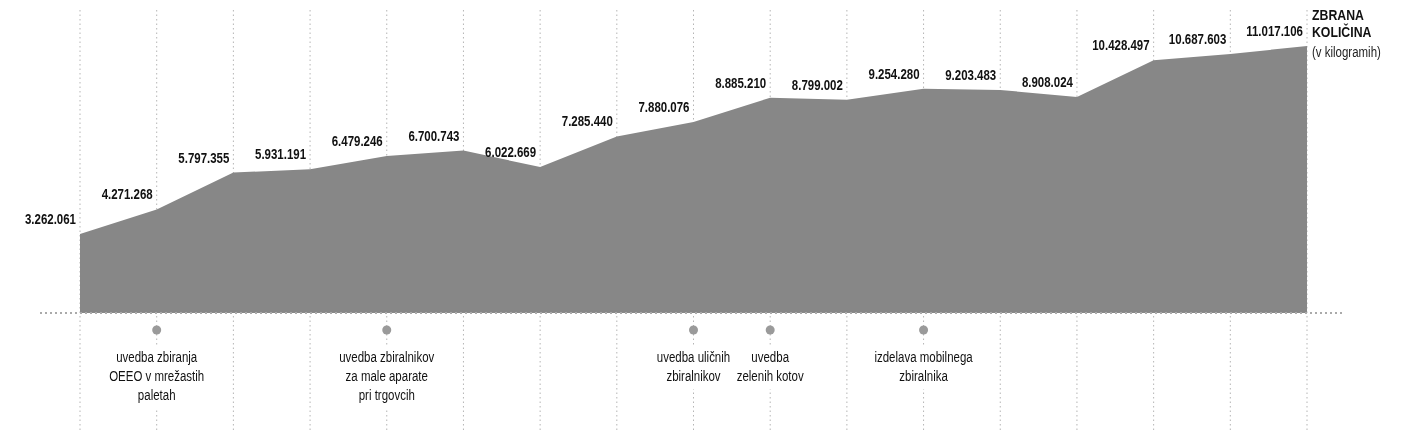  What do you see at coordinates (1047, 82) in the screenshot?
I see `data-label: 8.908.024` at bounding box center [1047, 82].